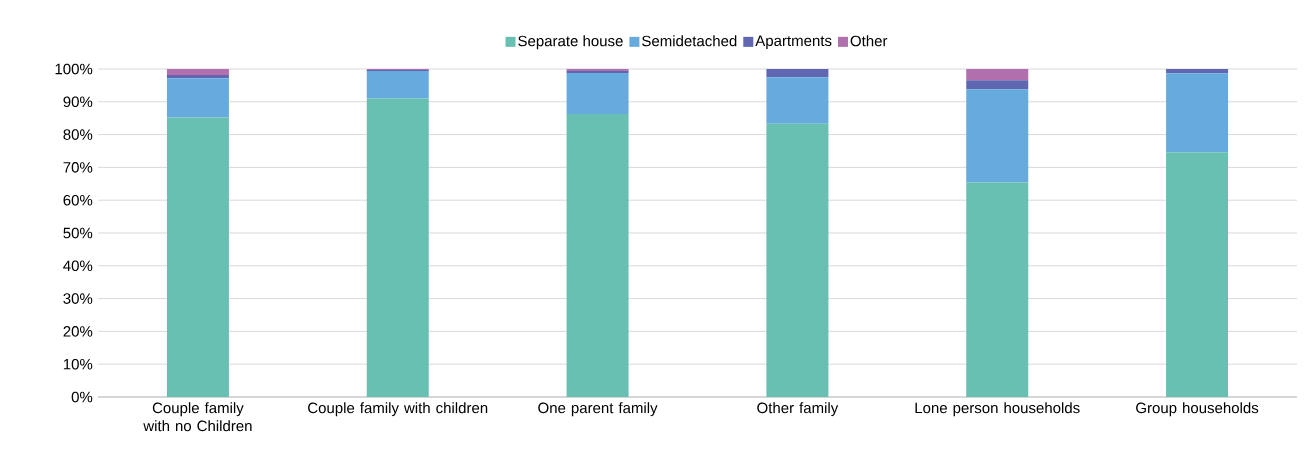  Describe the element at coordinates (78, 298) in the screenshot. I see `y-tick-label: 30%` at that location.